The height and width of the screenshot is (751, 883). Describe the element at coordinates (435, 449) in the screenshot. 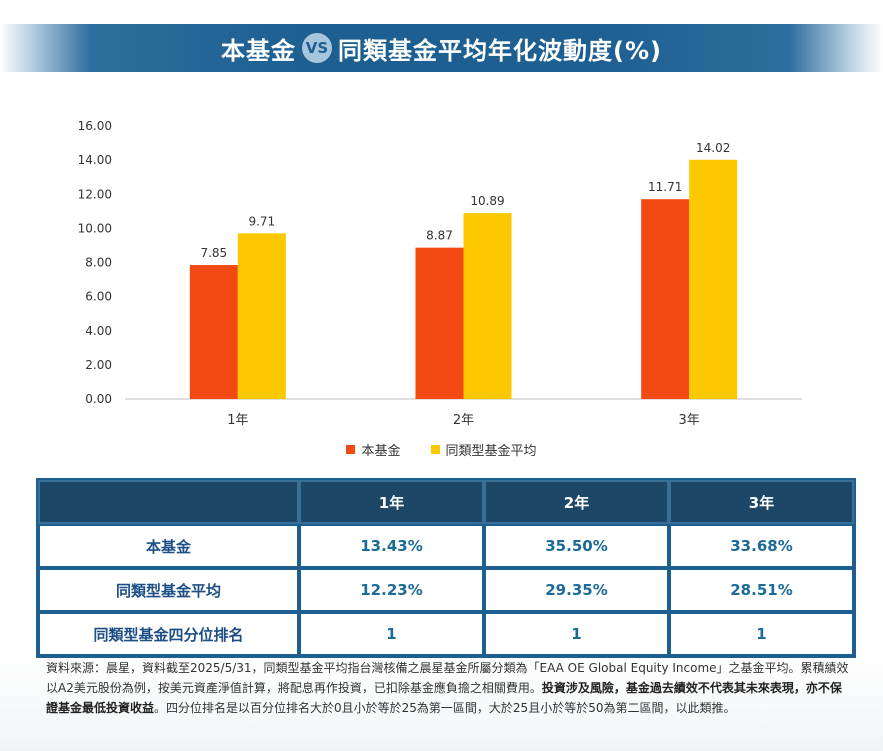

I see `legend-swatch-peer` at that location.